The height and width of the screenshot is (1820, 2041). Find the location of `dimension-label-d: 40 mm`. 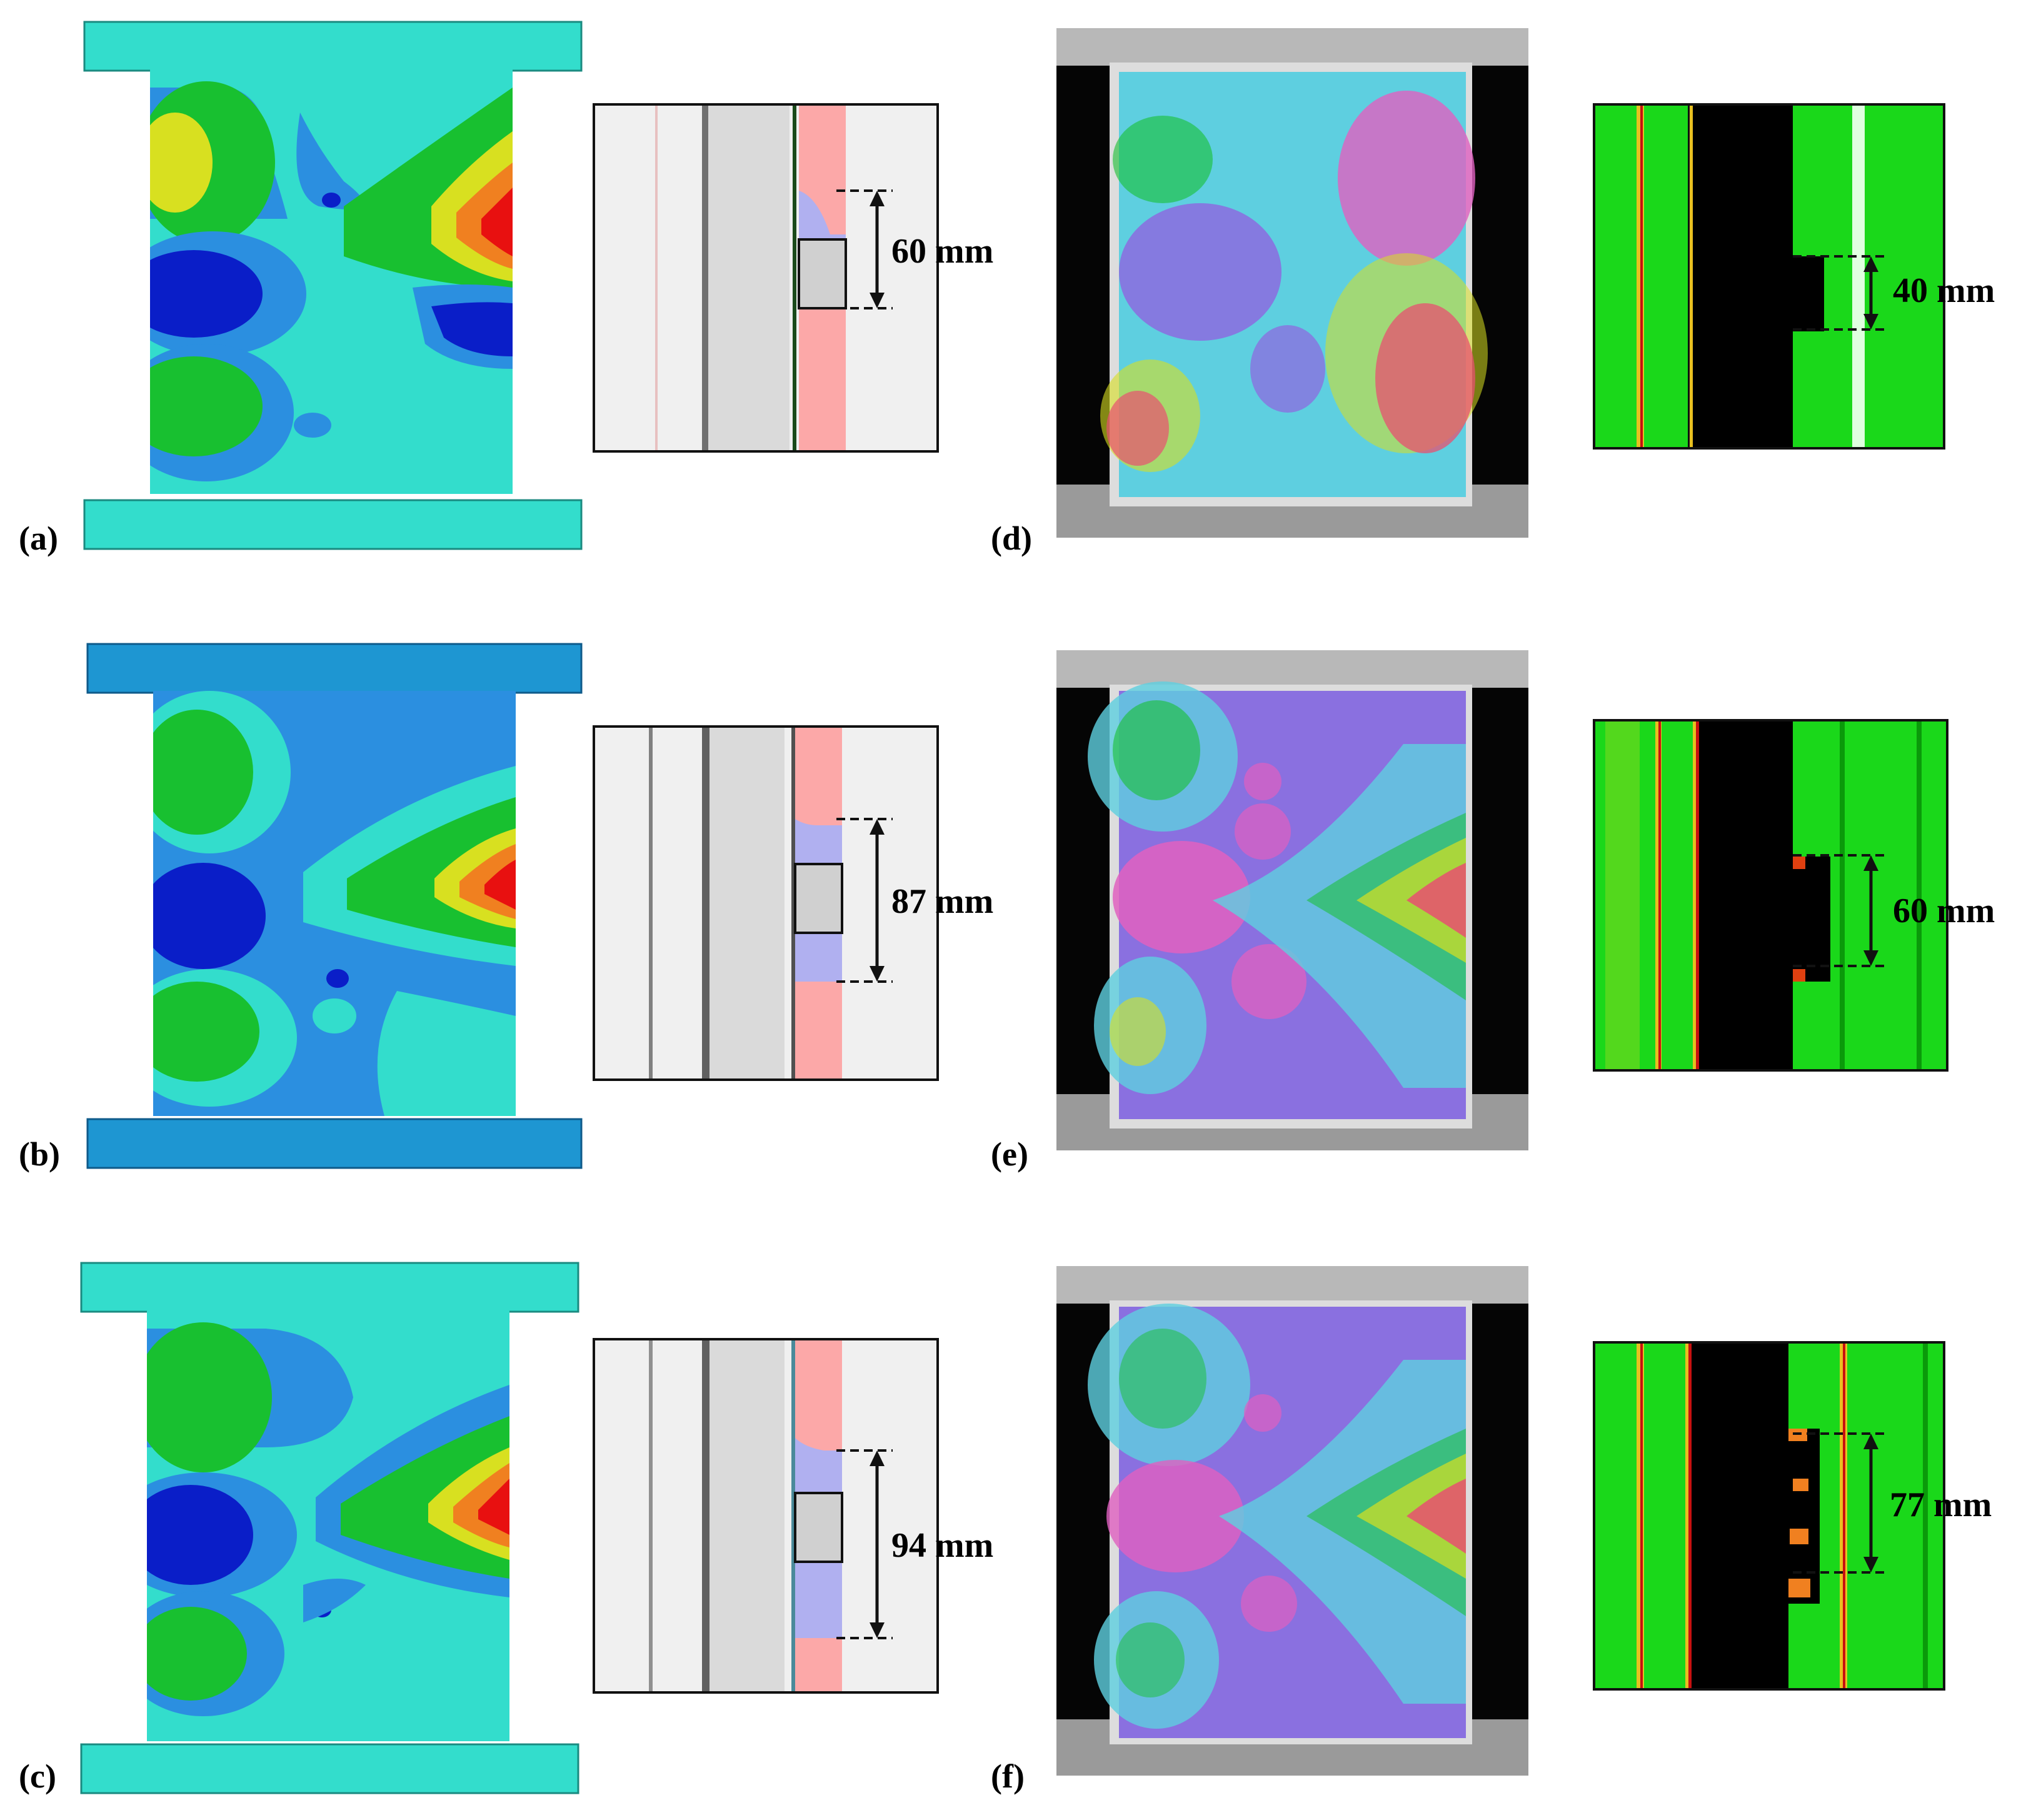

dimension-label-d: 40 mm is located at coordinates (1944, 290).